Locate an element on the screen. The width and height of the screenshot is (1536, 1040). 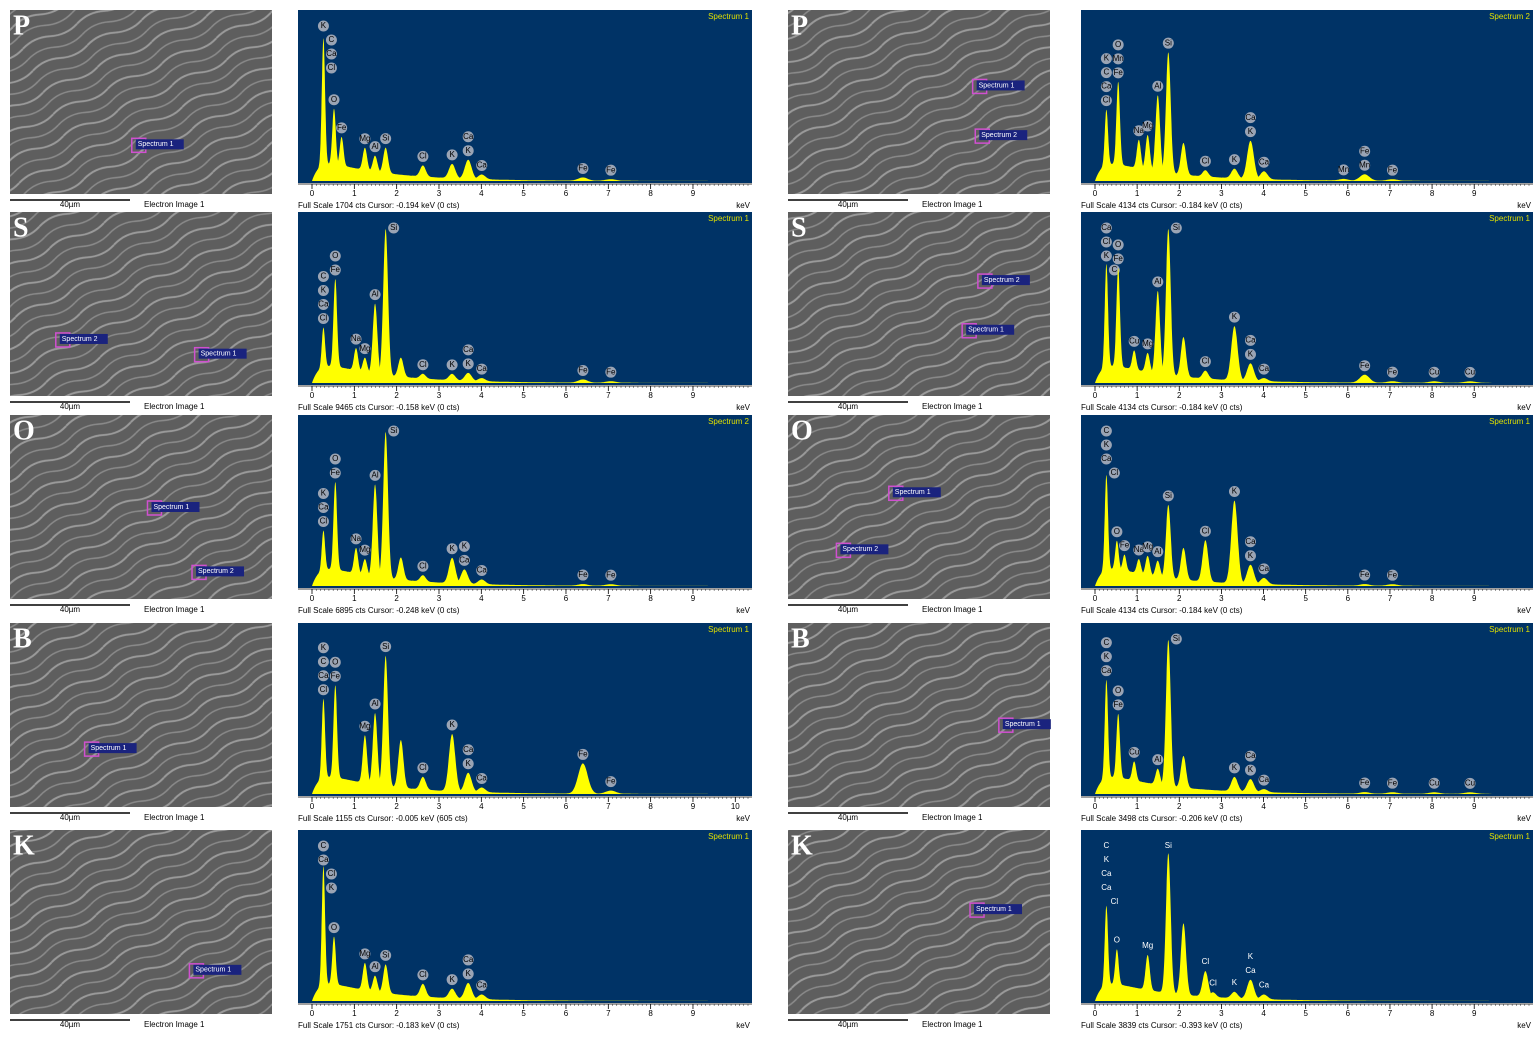
element-label: Al is located at coordinates (375, 146).